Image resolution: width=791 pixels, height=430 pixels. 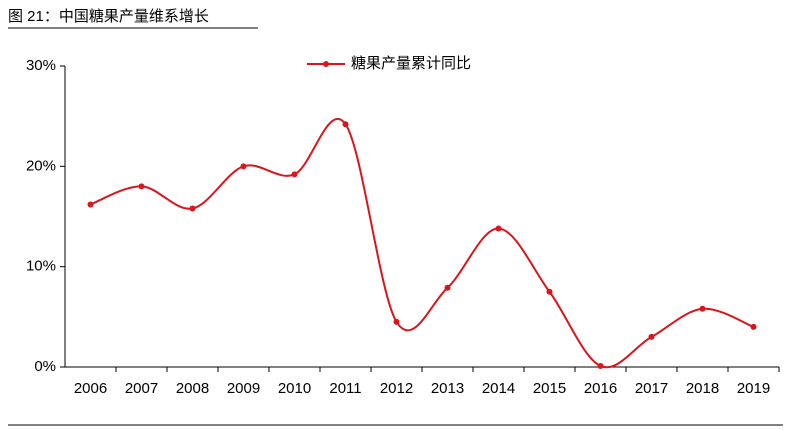 I want to click on x-tick-label: 2016, so click(x=600, y=388).